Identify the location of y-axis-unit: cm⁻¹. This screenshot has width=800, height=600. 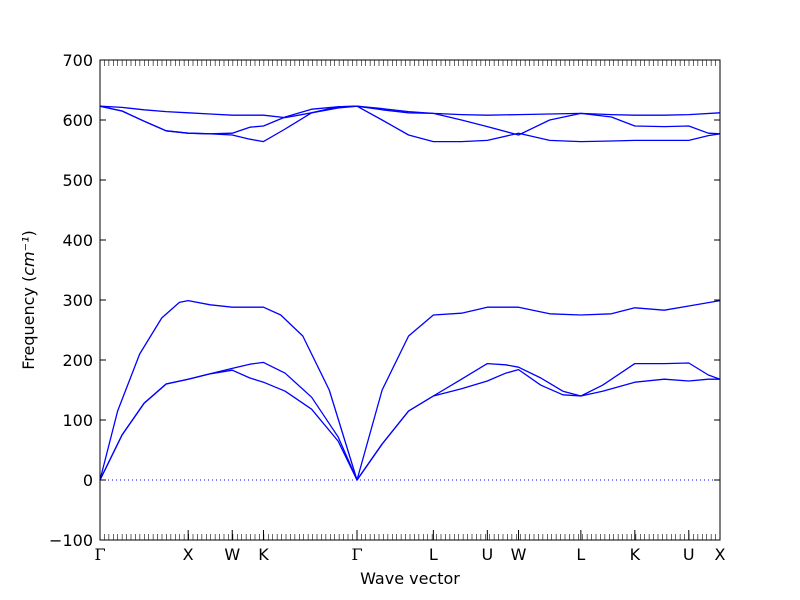
(28, 256).